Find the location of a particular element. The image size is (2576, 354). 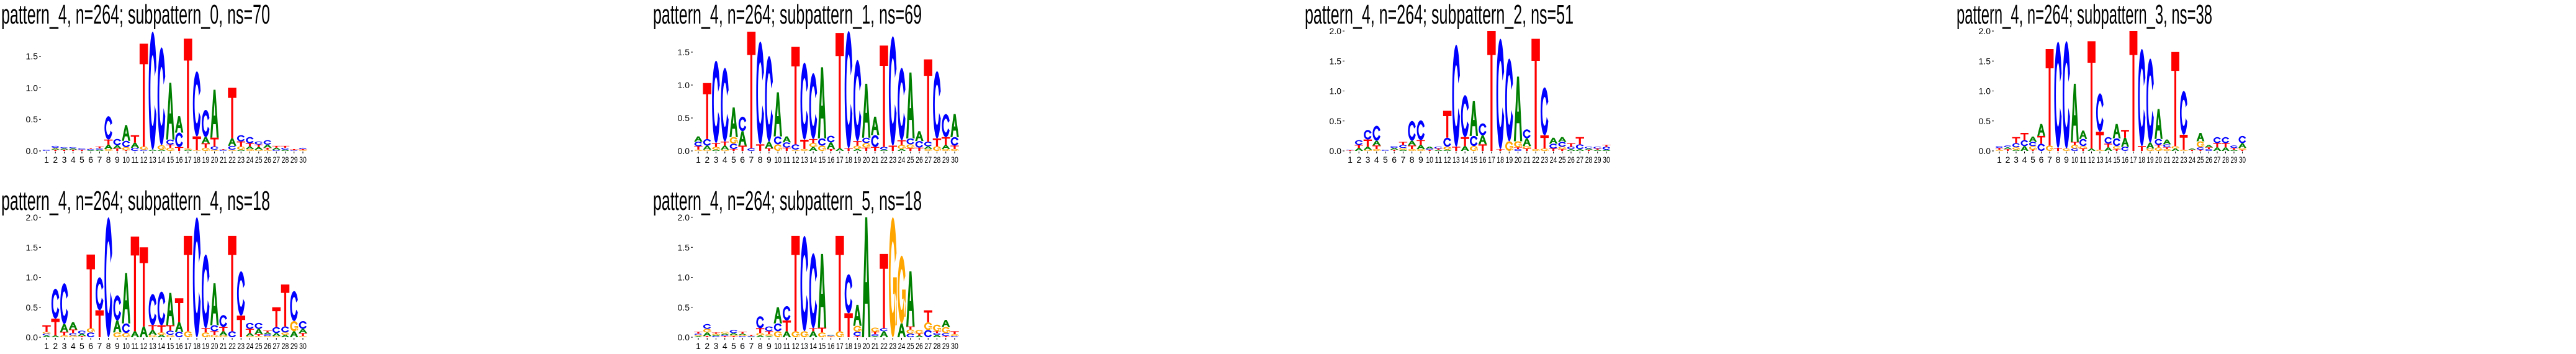

y-tick-label: 0.5 is located at coordinates (1336, 121).